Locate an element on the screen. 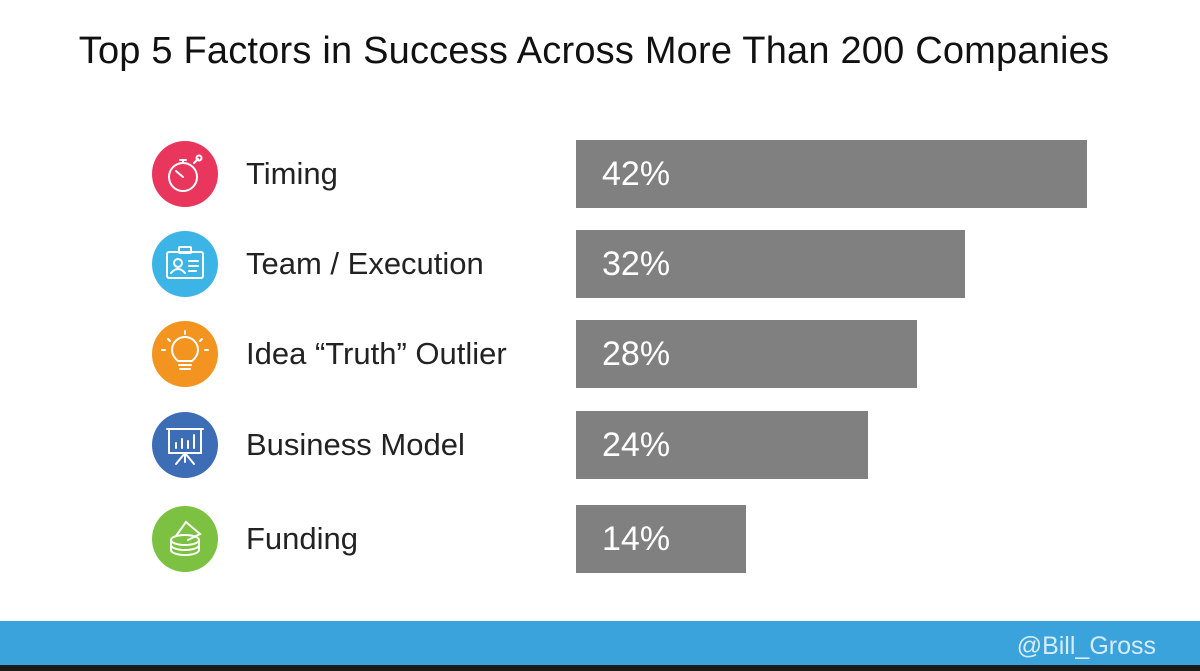  category-label: Funding is located at coordinates (302, 538).